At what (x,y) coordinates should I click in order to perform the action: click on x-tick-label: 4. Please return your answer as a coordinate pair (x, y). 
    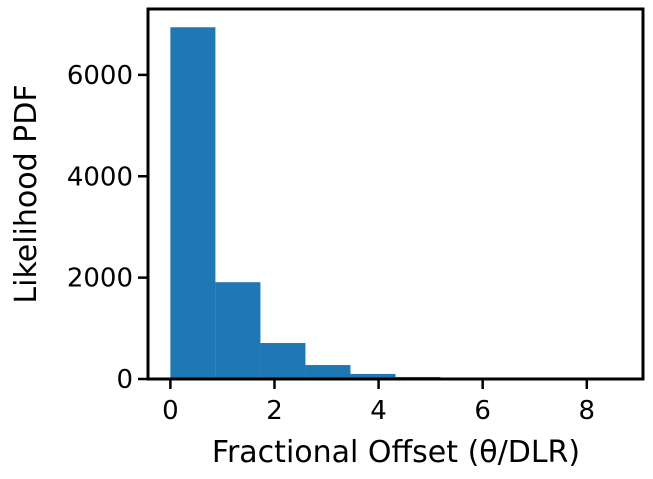
    Looking at the image, I should click on (378, 411).